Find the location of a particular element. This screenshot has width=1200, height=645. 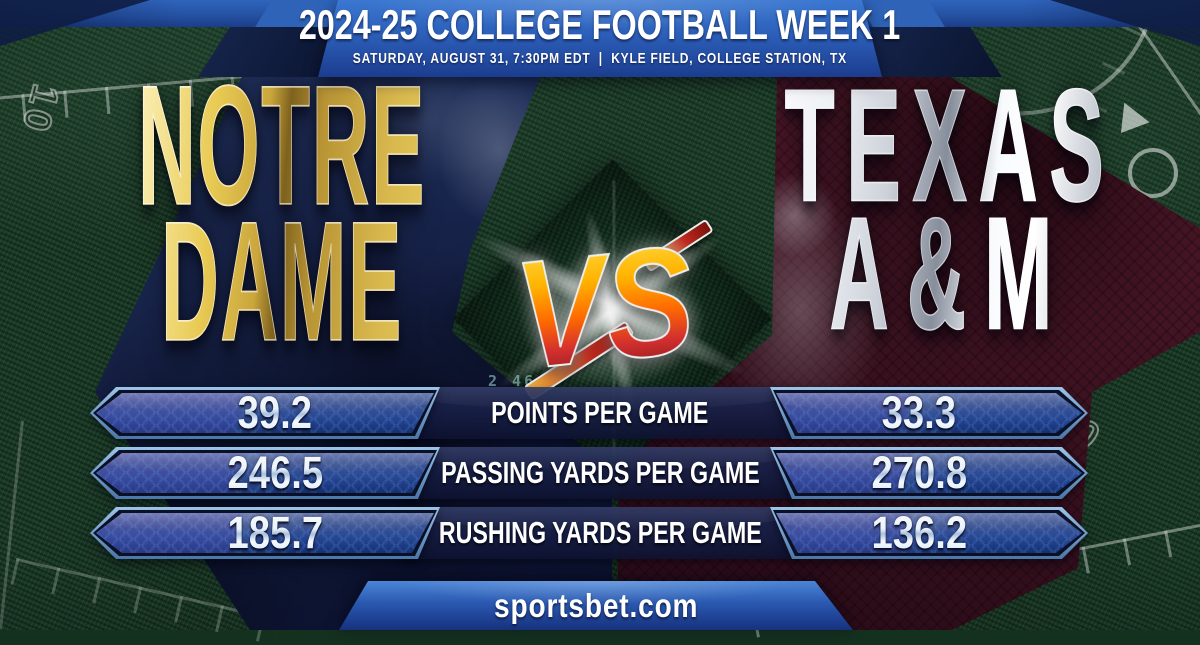

event-title: 2024-25 COLLEGE FOOTBALL WEEK 1 is located at coordinates (600, 24).